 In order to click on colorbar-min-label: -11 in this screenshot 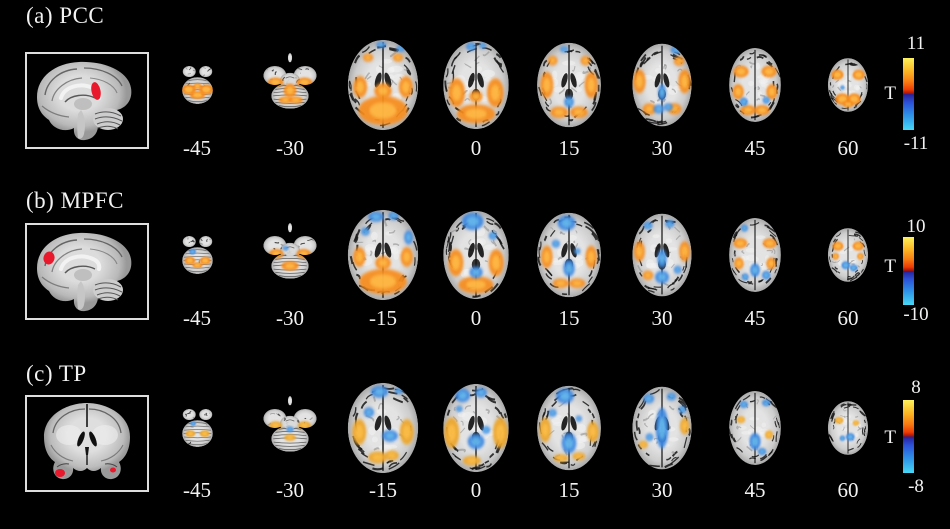, I will do `click(916, 143)`.